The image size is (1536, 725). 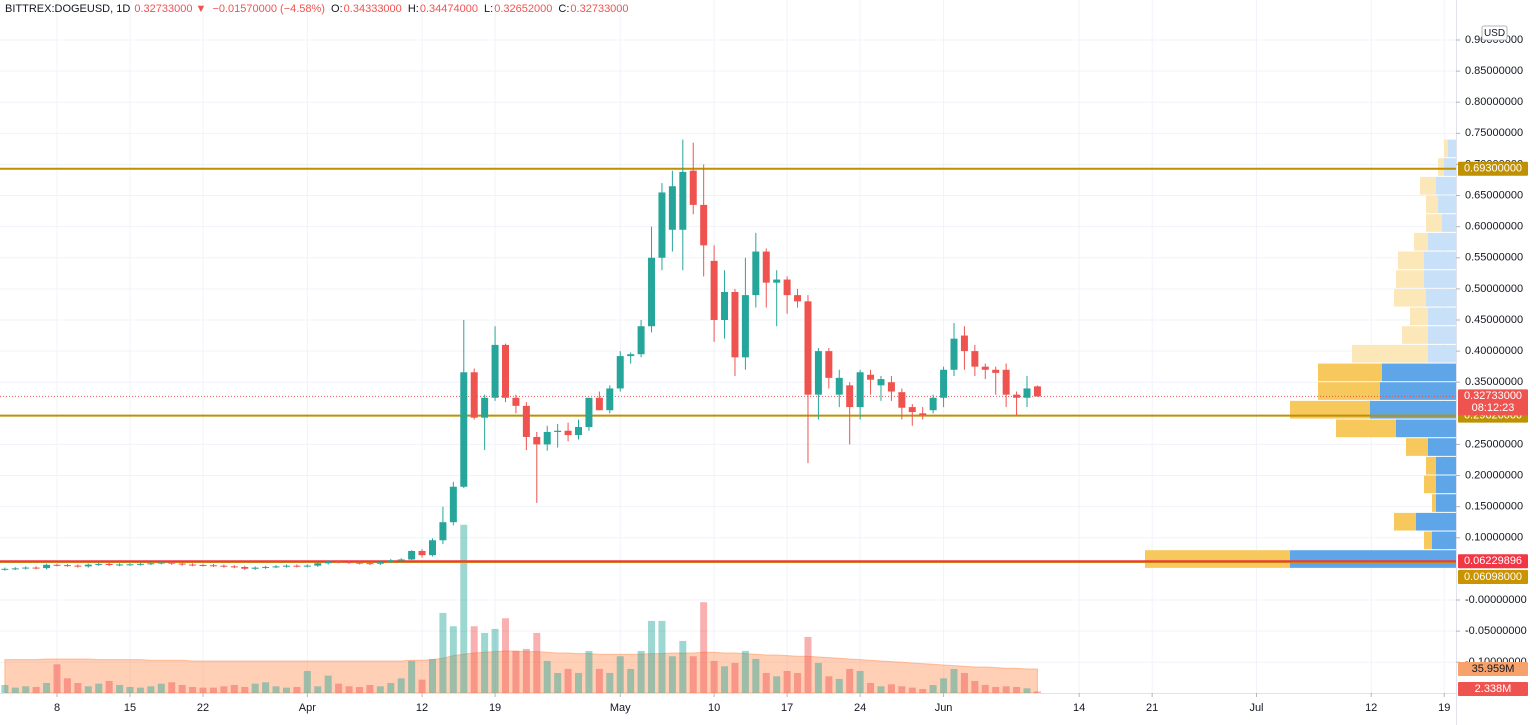 I want to click on y-tick-label: 0.80000000, so click(x=1494, y=102).